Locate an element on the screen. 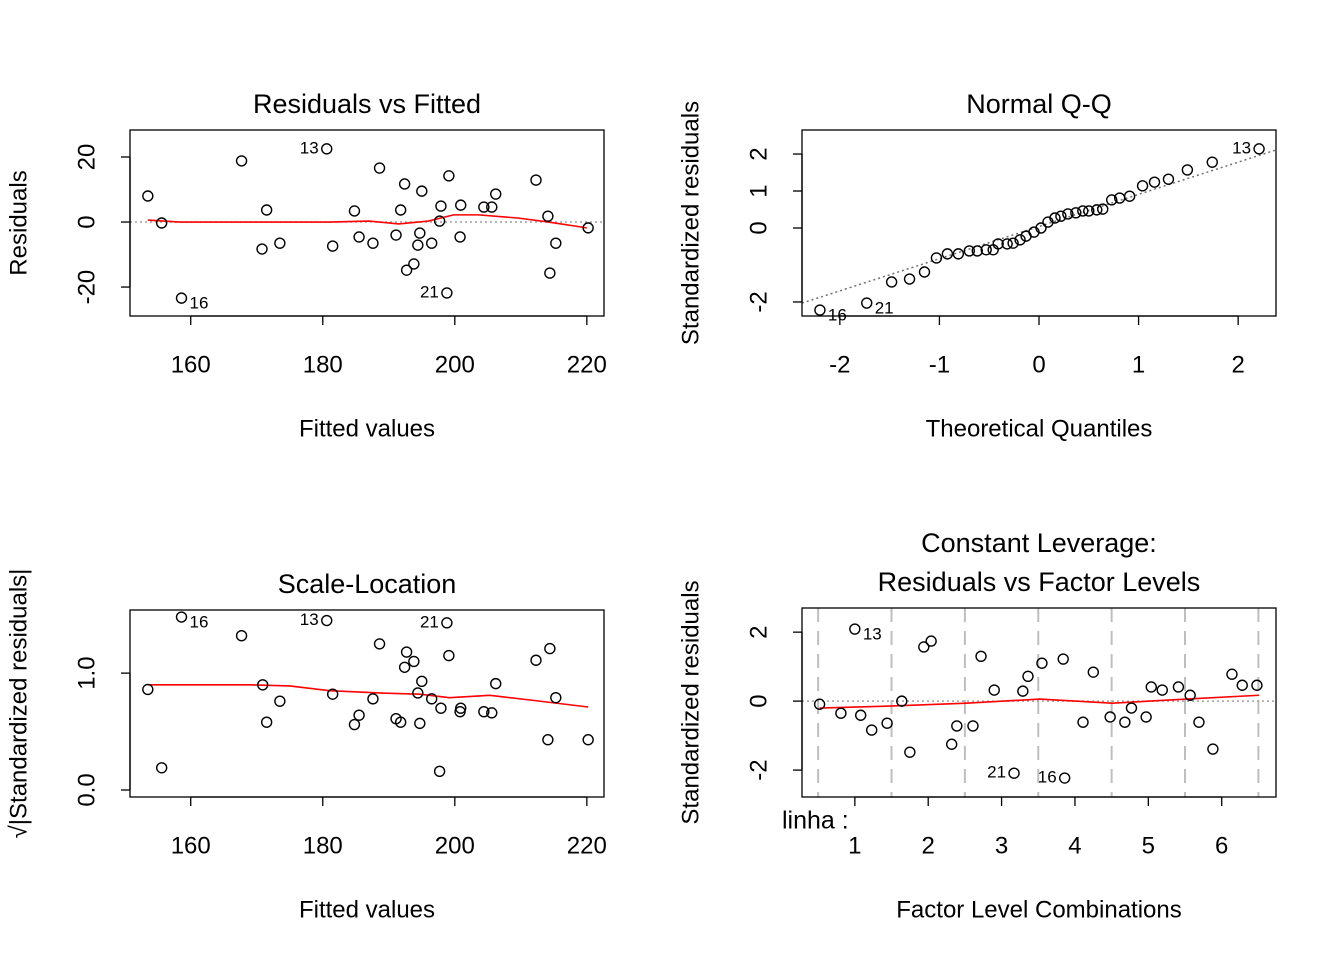 Image resolution: width=1344 pixels, height=960 pixels. factor-label: linha : is located at coordinates (815, 821).